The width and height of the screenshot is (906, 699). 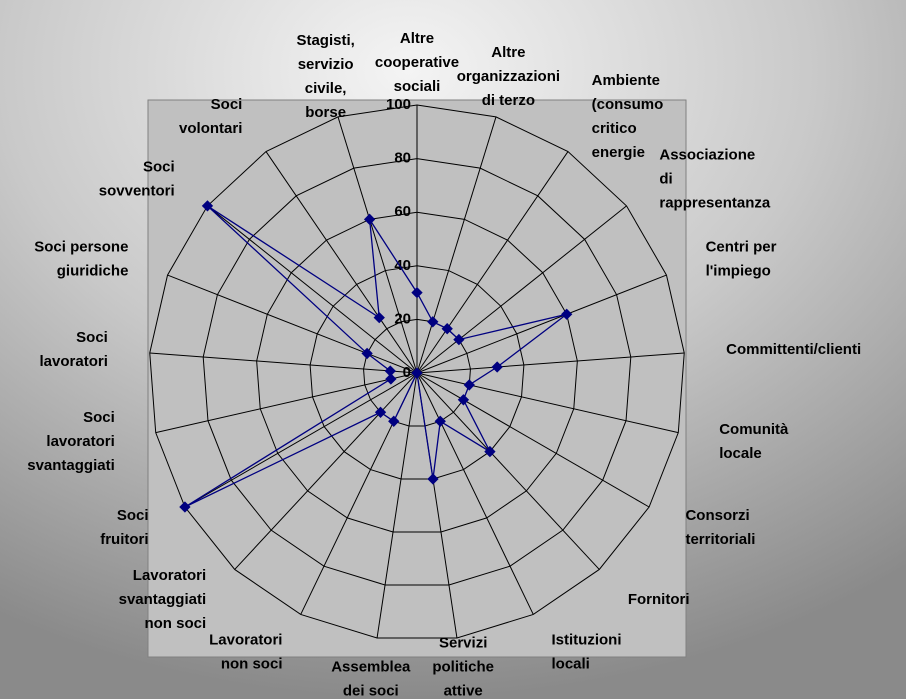 What do you see at coordinates (71, 441) in the screenshot?
I see `category-label: Soci lavoratori svantaggiati` at bounding box center [71, 441].